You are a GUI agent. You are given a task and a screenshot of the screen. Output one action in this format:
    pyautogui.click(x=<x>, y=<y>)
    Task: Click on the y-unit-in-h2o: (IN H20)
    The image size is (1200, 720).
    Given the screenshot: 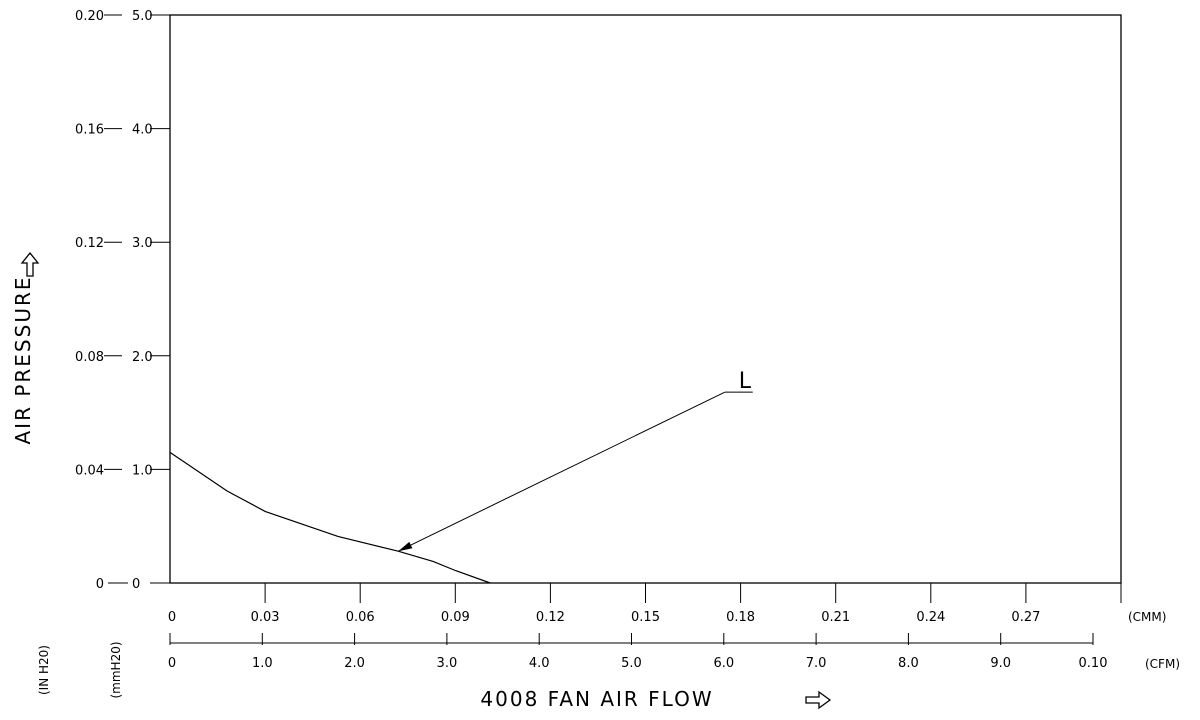 What is the action you would take?
    pyautogui.click(x=44, y=670)
    